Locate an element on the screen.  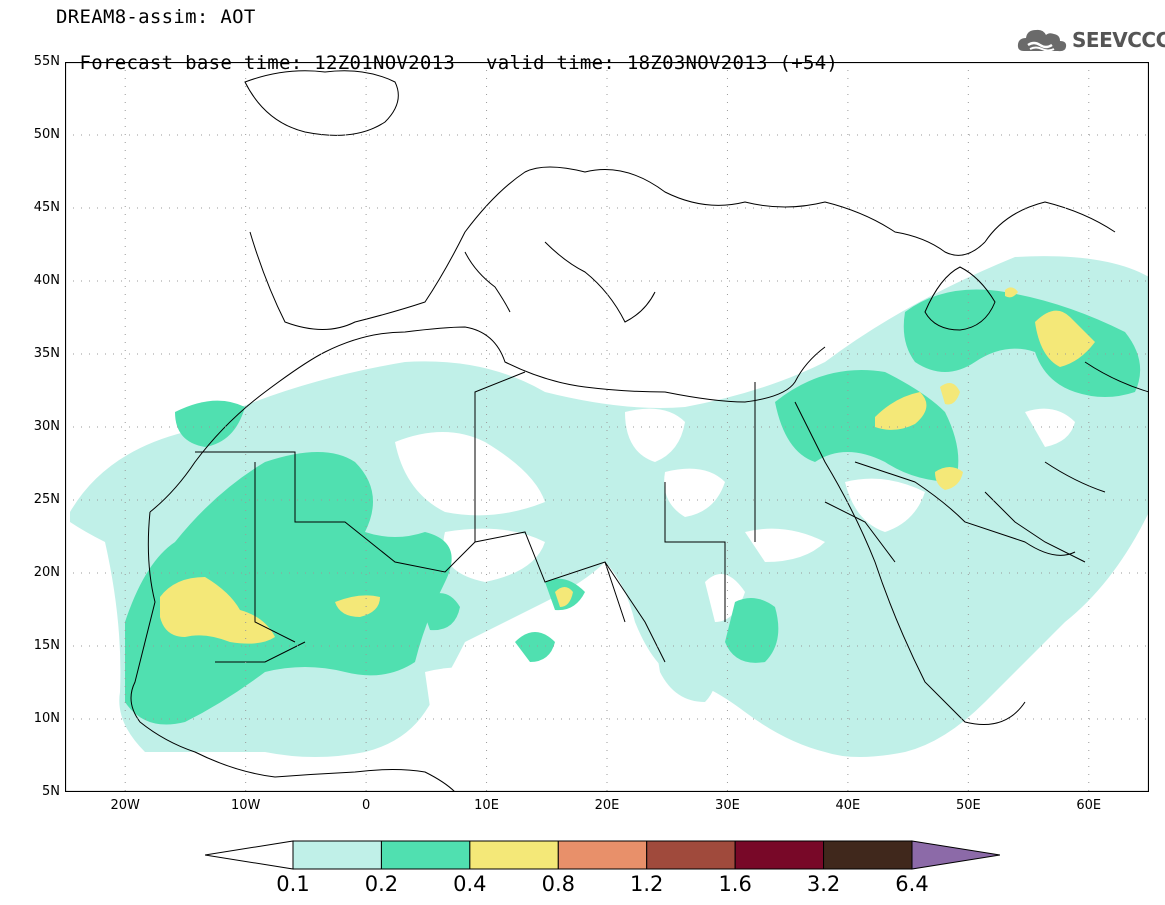
colorbar-under-triangle is located at coordinates (249, 855).